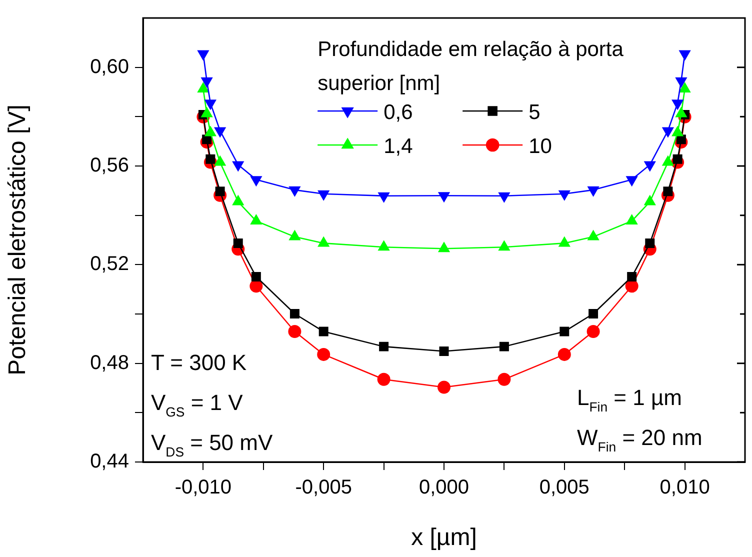 The width and height of the screenshot is (752, 557). I want to click on annotation: T = 300 K, so click(199, 362).